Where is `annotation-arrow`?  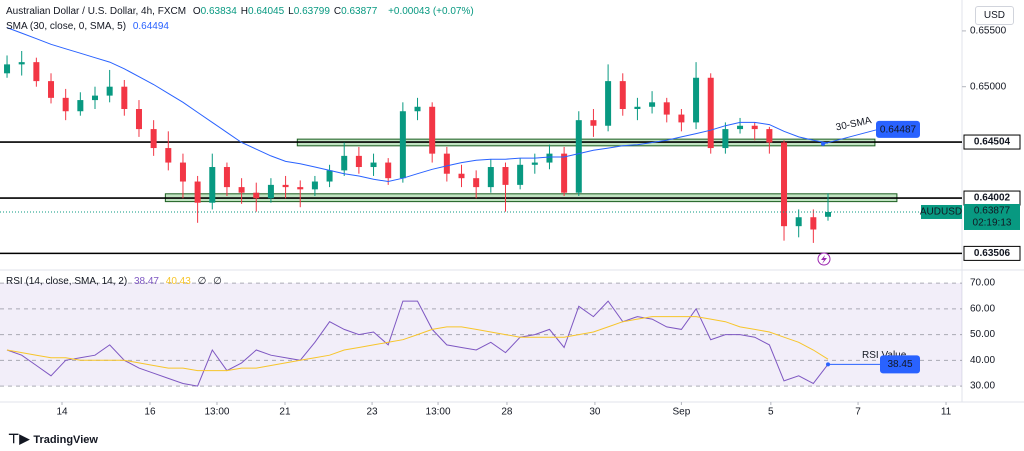 annotation-arrow is located at coordinates (849, 137).